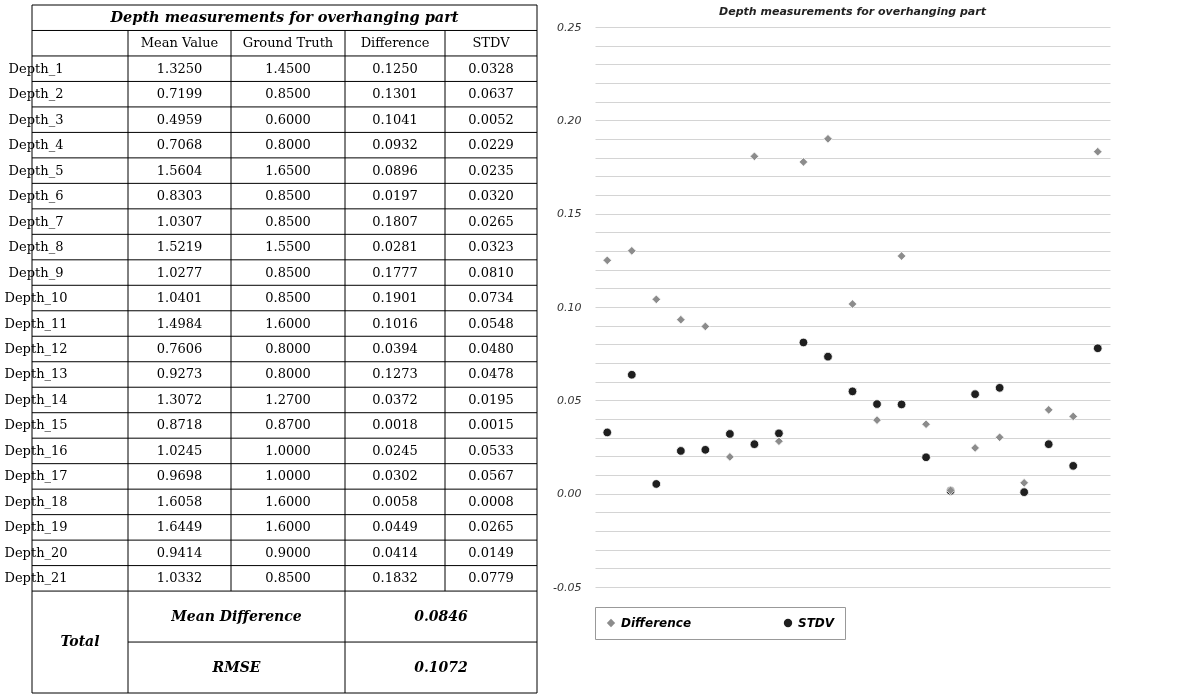 The image size is (1194, 699). I want to click on data-label: 0.9698, so click(179, 476).